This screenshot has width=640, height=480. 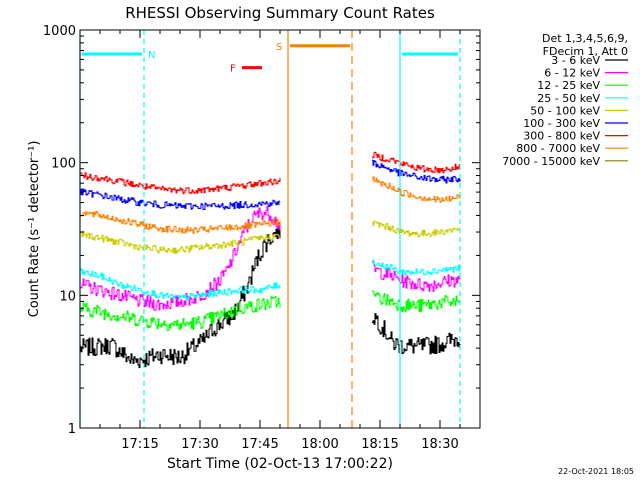 I want to click on chart-title: RHESSI Observing Summary Count Rates, so click(x=280, y=13).